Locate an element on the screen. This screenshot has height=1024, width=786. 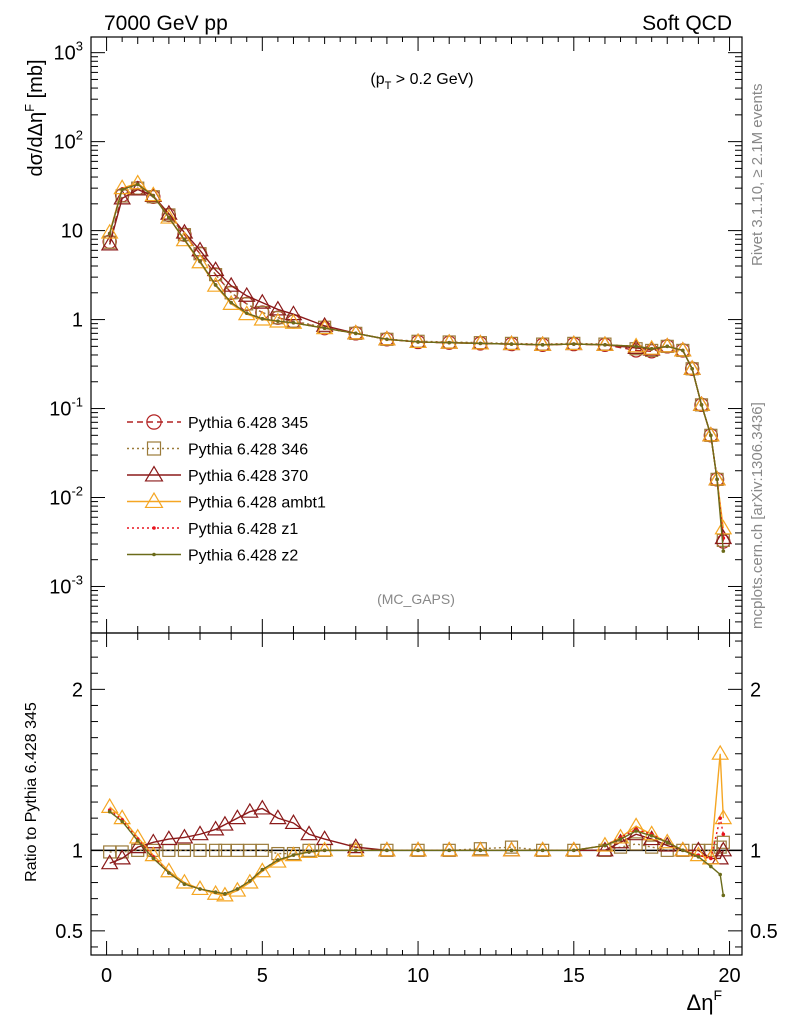
main-y-tick-label: 1 is located at coordinates (77, 321).